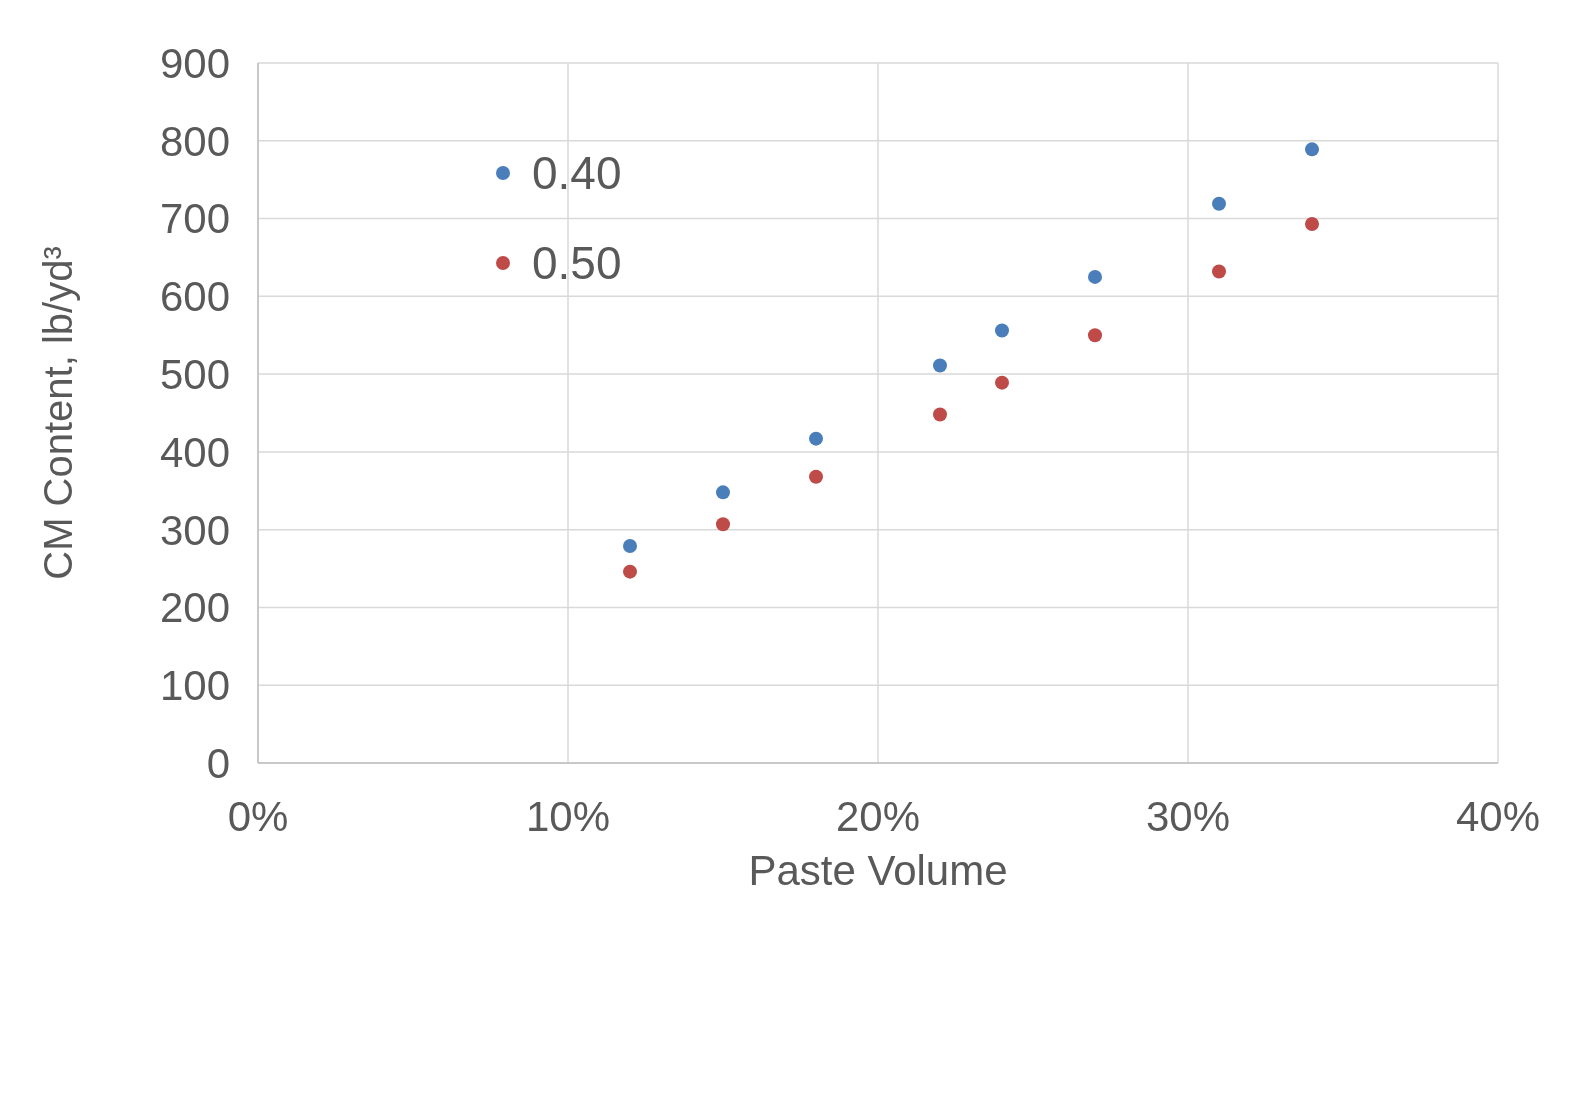 Image resolution: width=1591 pixels, height=1103 pixels. What do you see at coordinates (568, 816) in the screenshot?
I see `x-tick-label: 10%` at bounding box center [568, 816].